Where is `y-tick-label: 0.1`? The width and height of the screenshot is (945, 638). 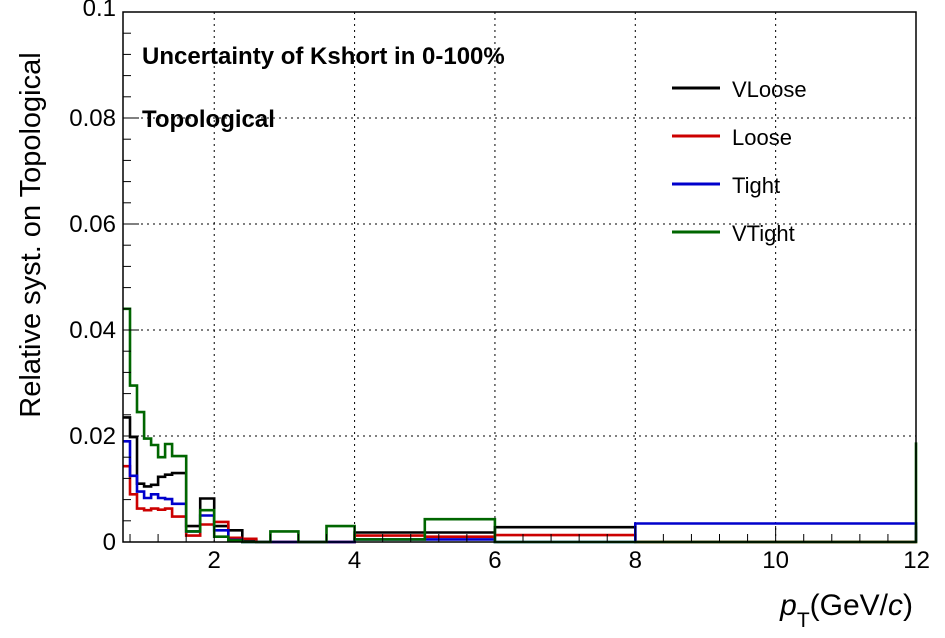
y-tick-label: 0.1 is located at coordinates (99, 11).